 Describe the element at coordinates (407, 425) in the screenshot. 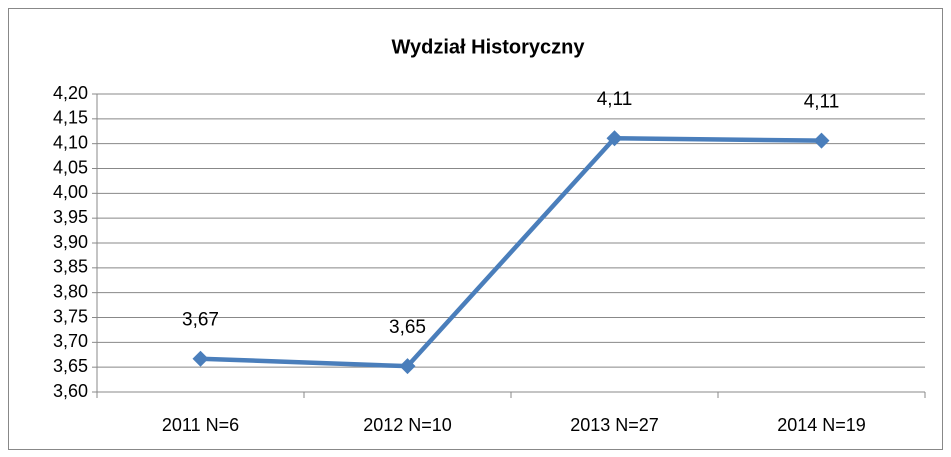

I see `x-tick-label: 2012 N=10` at that location.